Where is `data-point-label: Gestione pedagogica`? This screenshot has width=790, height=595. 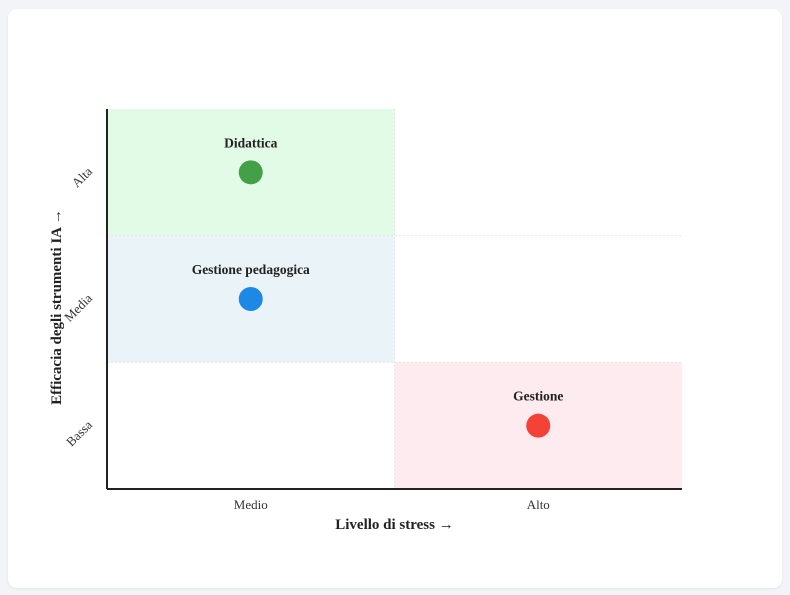
data-point-label: Gestione pedagogica is located at coordinates (251, 269).